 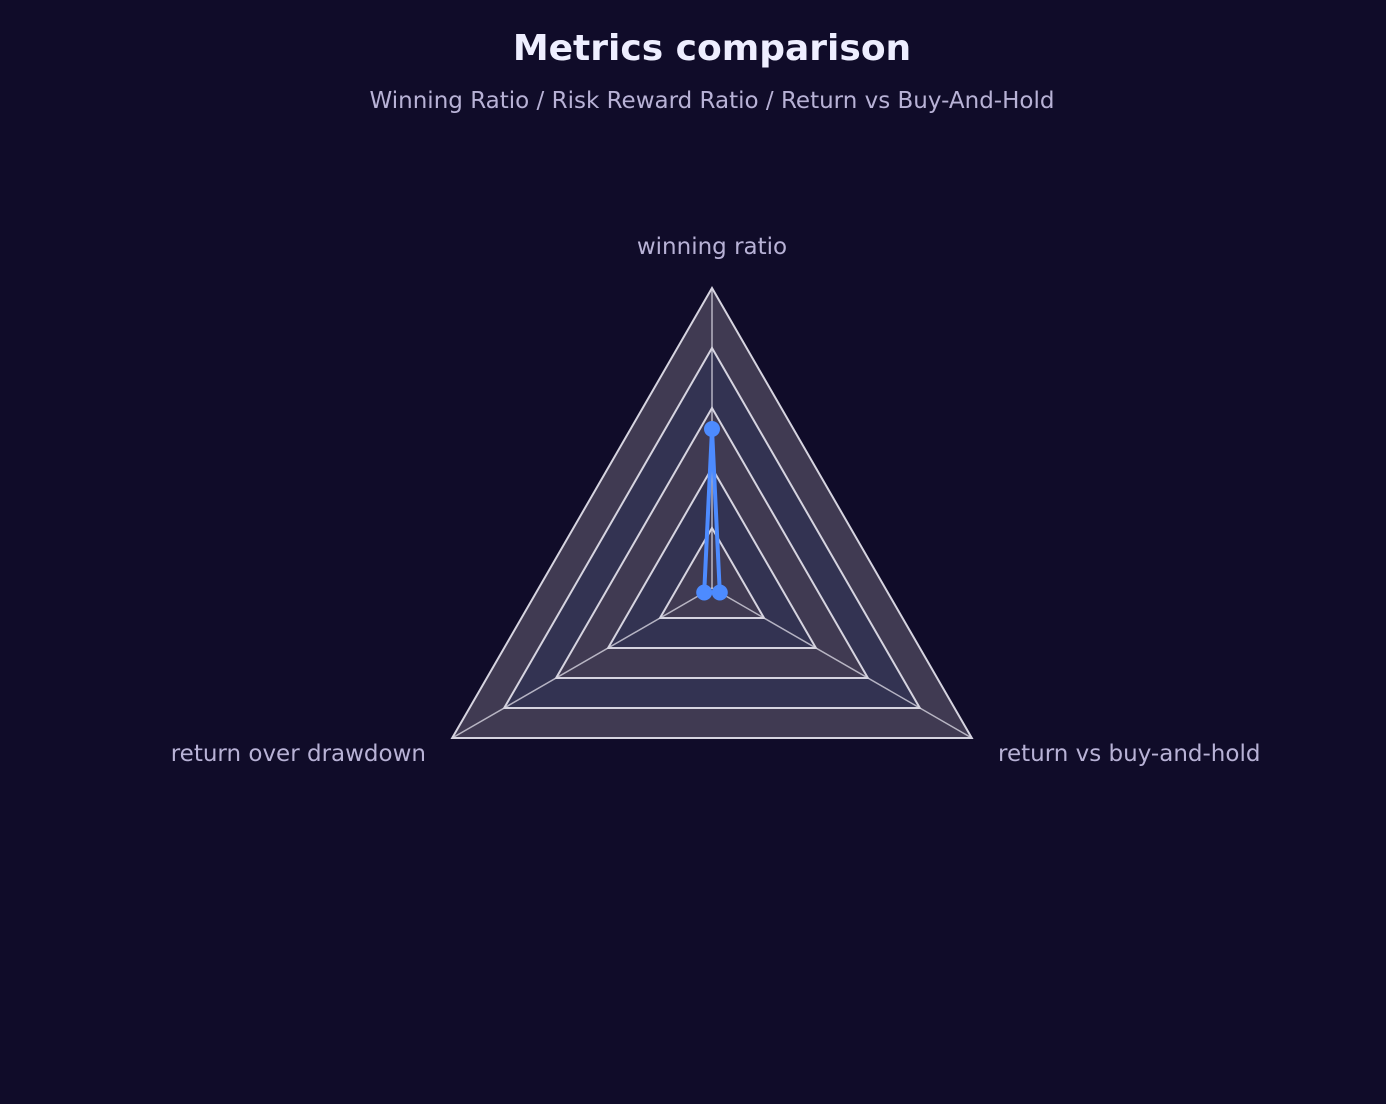 I want to click on axis-label-2: return over drawdown, so click(x=298, y=754).